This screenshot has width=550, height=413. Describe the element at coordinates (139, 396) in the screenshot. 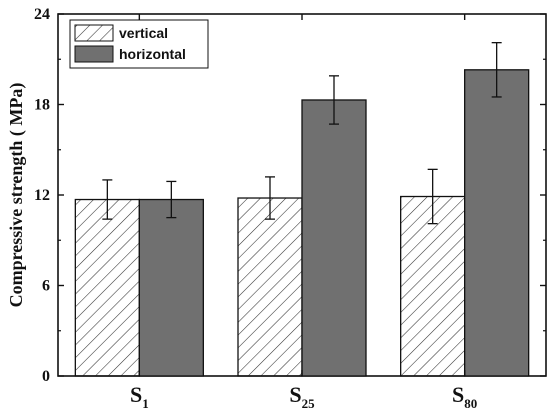

I see `x-tick-label: S1` at that location.